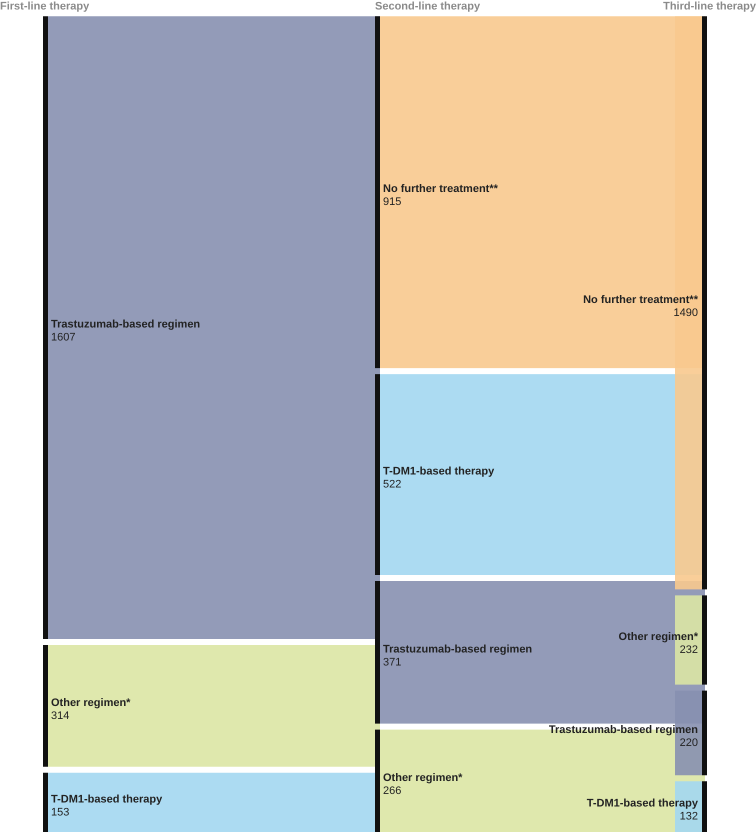 Image resolution: width=756 pixels, height=837 pixels. Describe the element at coordinates (45, 6) in the screenshot. I see `text: First-line therapy` at that location.